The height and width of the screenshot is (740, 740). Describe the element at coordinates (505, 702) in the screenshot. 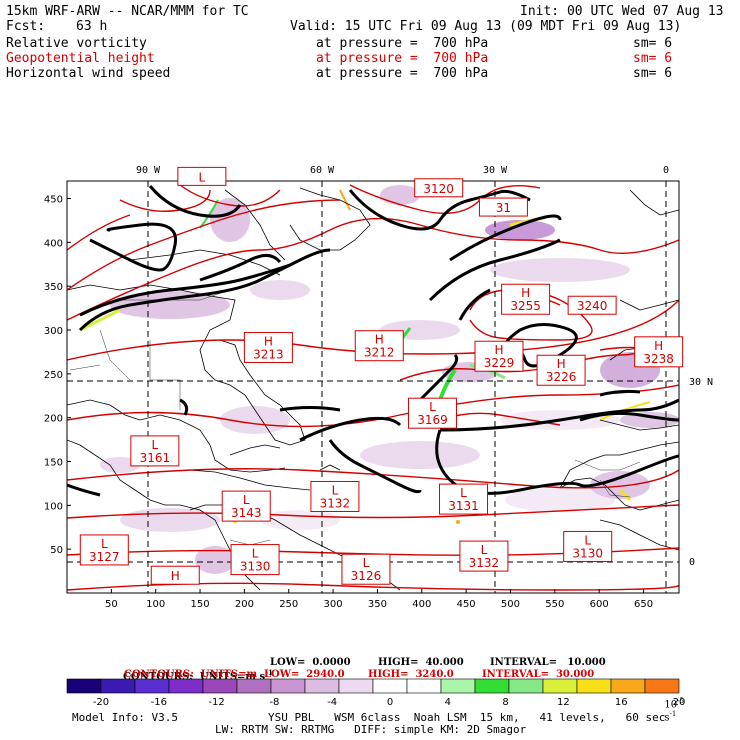

I see `colorbar-label: 8` at that location.